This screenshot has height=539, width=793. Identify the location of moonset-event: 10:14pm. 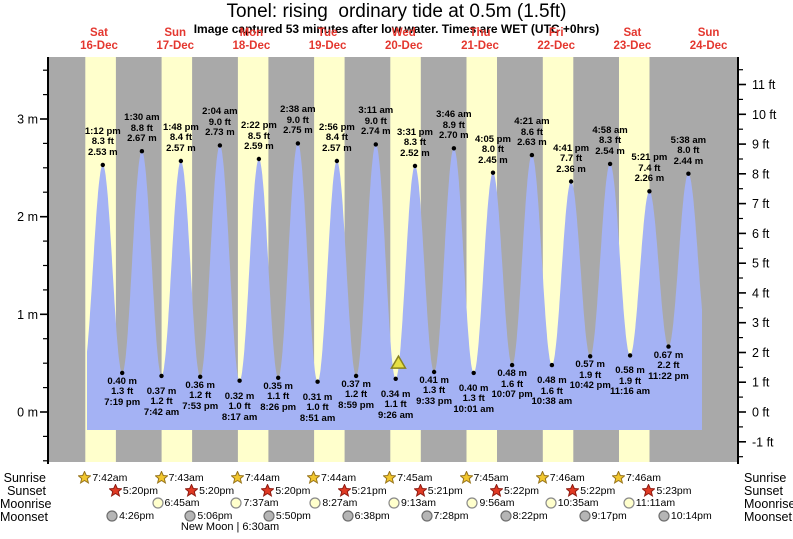
(685, 516).